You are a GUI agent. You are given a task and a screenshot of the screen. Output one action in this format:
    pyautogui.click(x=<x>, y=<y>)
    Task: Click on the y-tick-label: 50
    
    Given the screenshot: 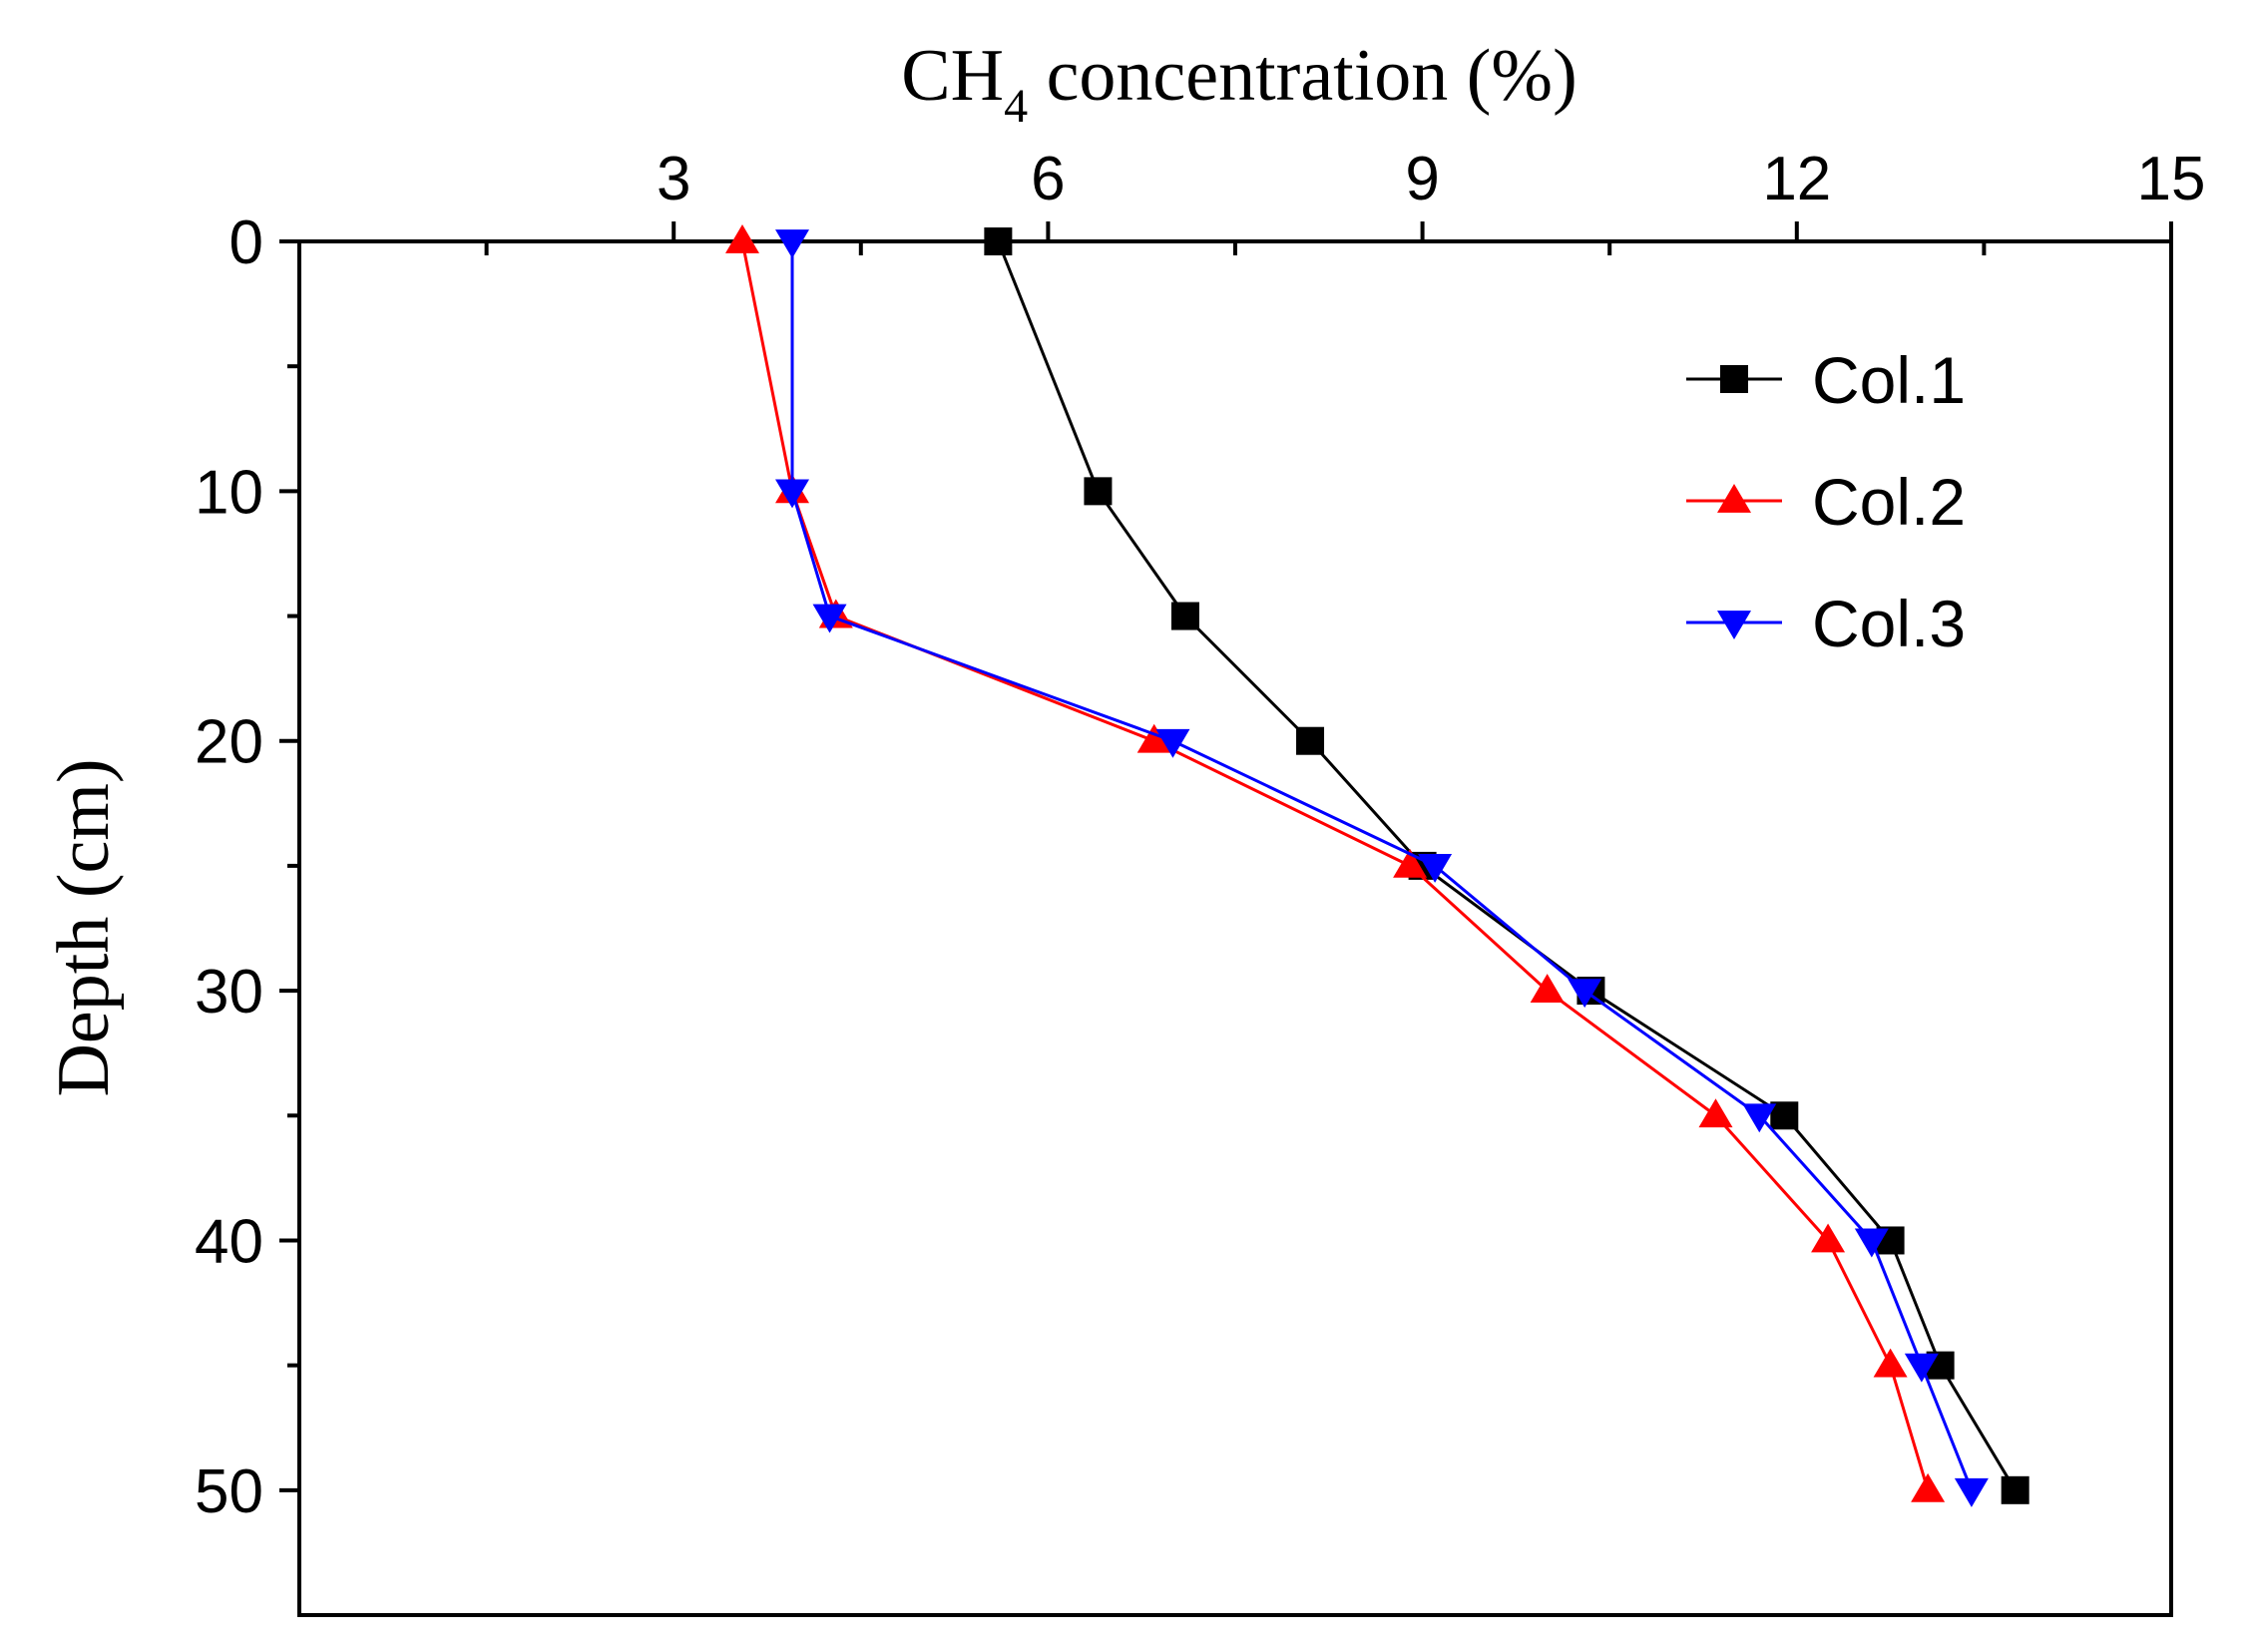 What is the action you would take?
    pyautogui.click(x=229, y=1491)
    